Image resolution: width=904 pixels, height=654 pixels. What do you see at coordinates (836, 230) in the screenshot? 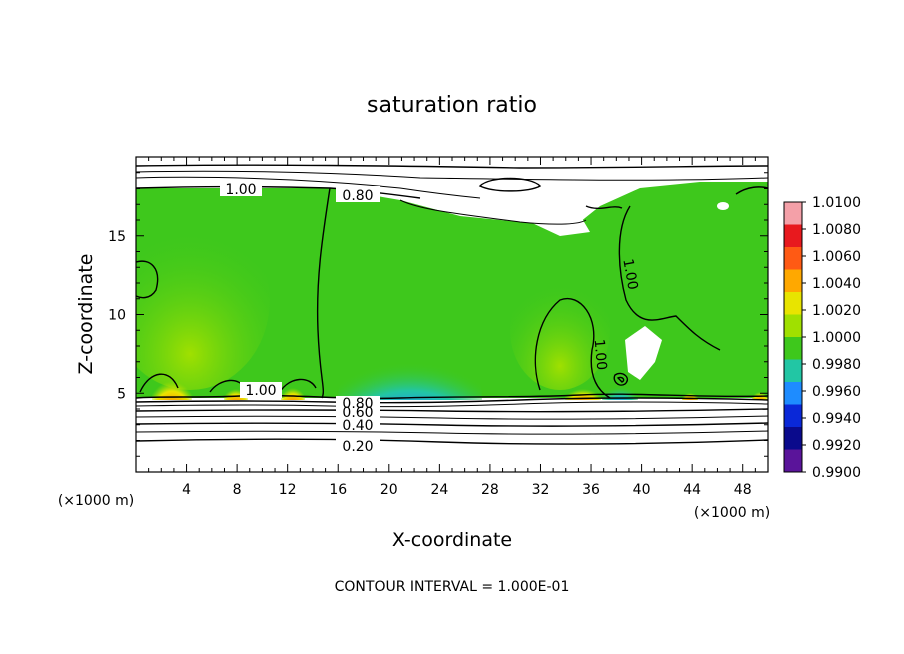
I see `colorbar-label: 1.0080` at bounding box center [836, 230].